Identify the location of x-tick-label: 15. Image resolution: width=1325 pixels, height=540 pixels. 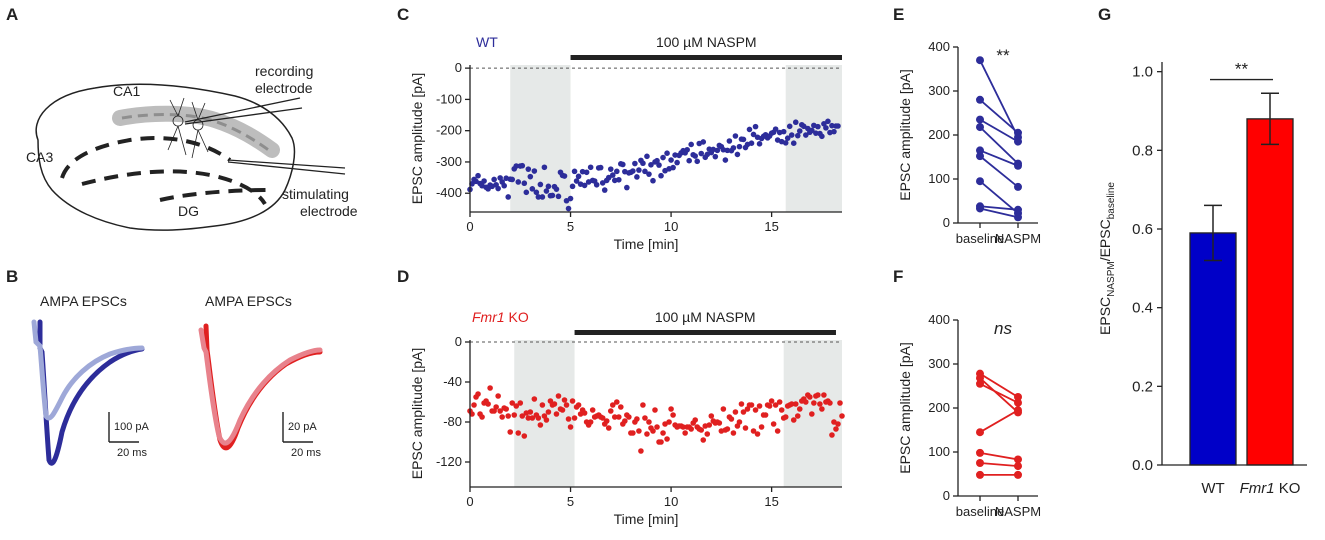
(771, 226).